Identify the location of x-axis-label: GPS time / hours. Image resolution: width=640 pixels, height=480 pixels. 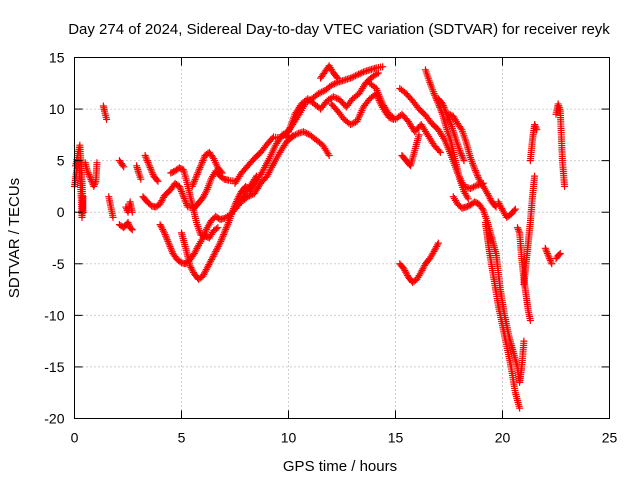
(340, 466).